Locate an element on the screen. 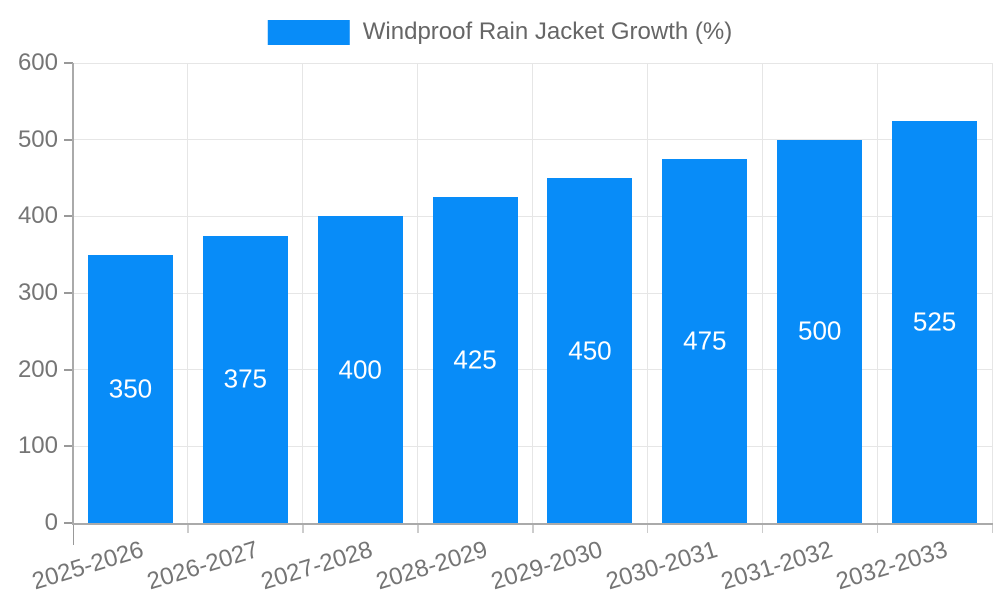 Image resolution: width=1000 pixels, height=600 pixels. bar-value-label: 450 is located at coordinates (590, 350).